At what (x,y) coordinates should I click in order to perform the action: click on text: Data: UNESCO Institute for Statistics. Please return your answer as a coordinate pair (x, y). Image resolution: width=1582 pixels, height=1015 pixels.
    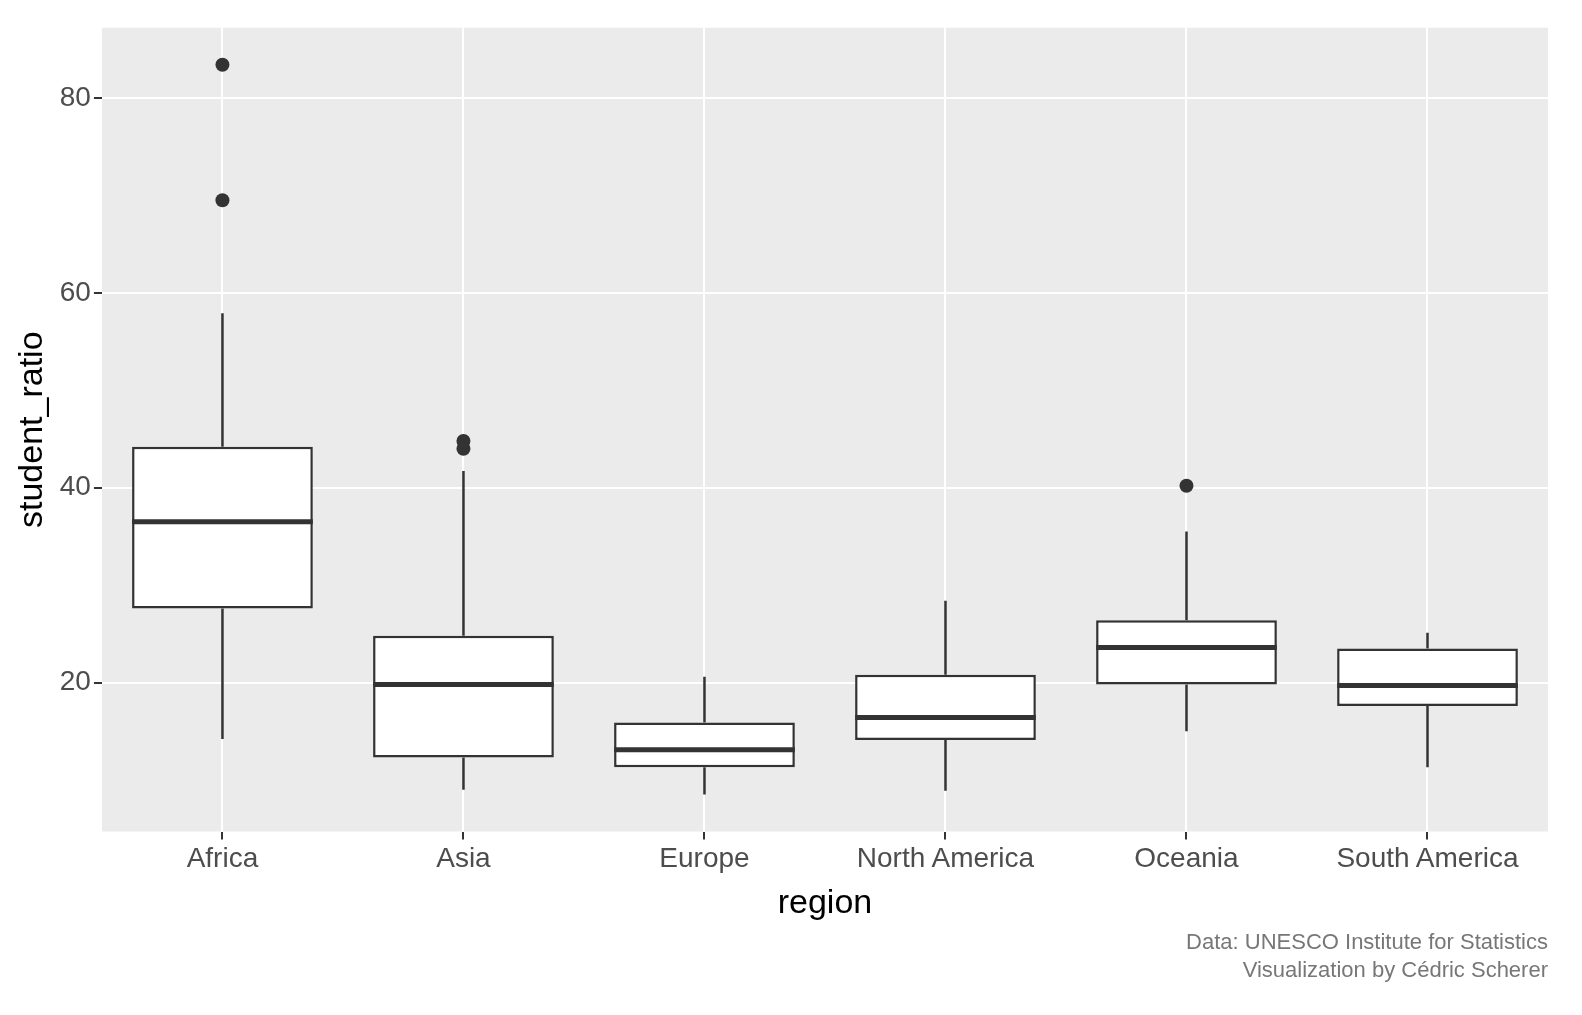
    Looking at the image, I should click on (1366, 942).